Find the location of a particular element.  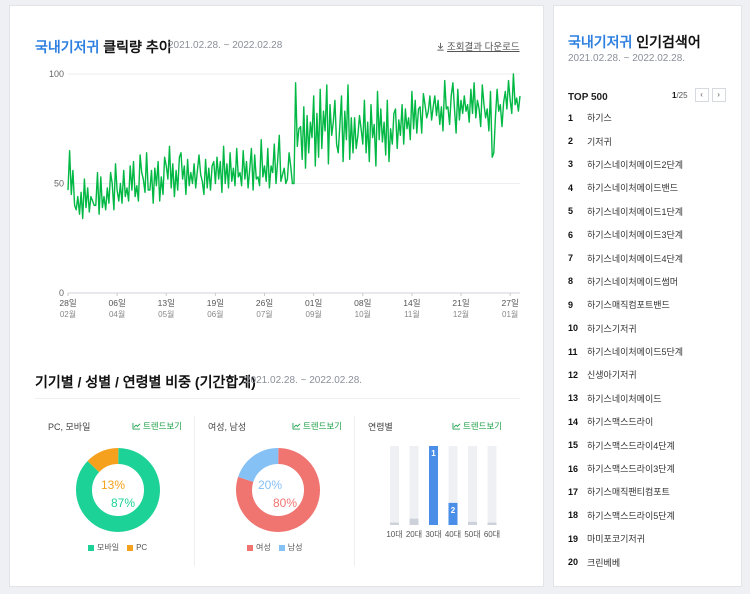

next-page-button: › is located at coordinates (718, 95).